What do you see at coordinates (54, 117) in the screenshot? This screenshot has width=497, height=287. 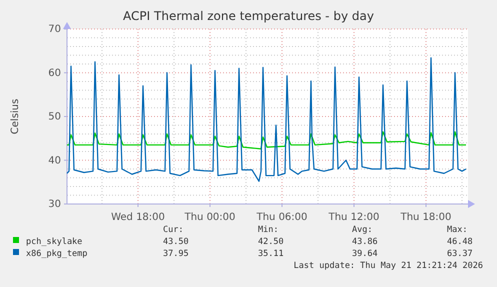 I see `y-tick-label: 50` at bounding box center [54, 117].